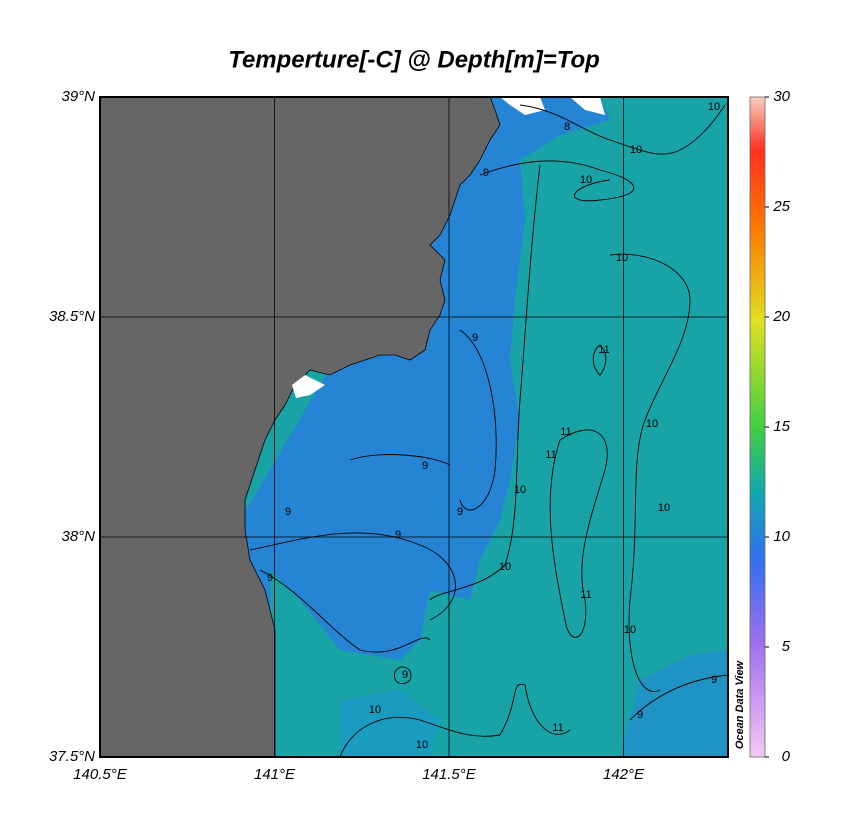 The image size is (864, 834). Describe the element at coordinates (78, 96) in the screenshot. I see `y-tick-label: 39°N` at that location.